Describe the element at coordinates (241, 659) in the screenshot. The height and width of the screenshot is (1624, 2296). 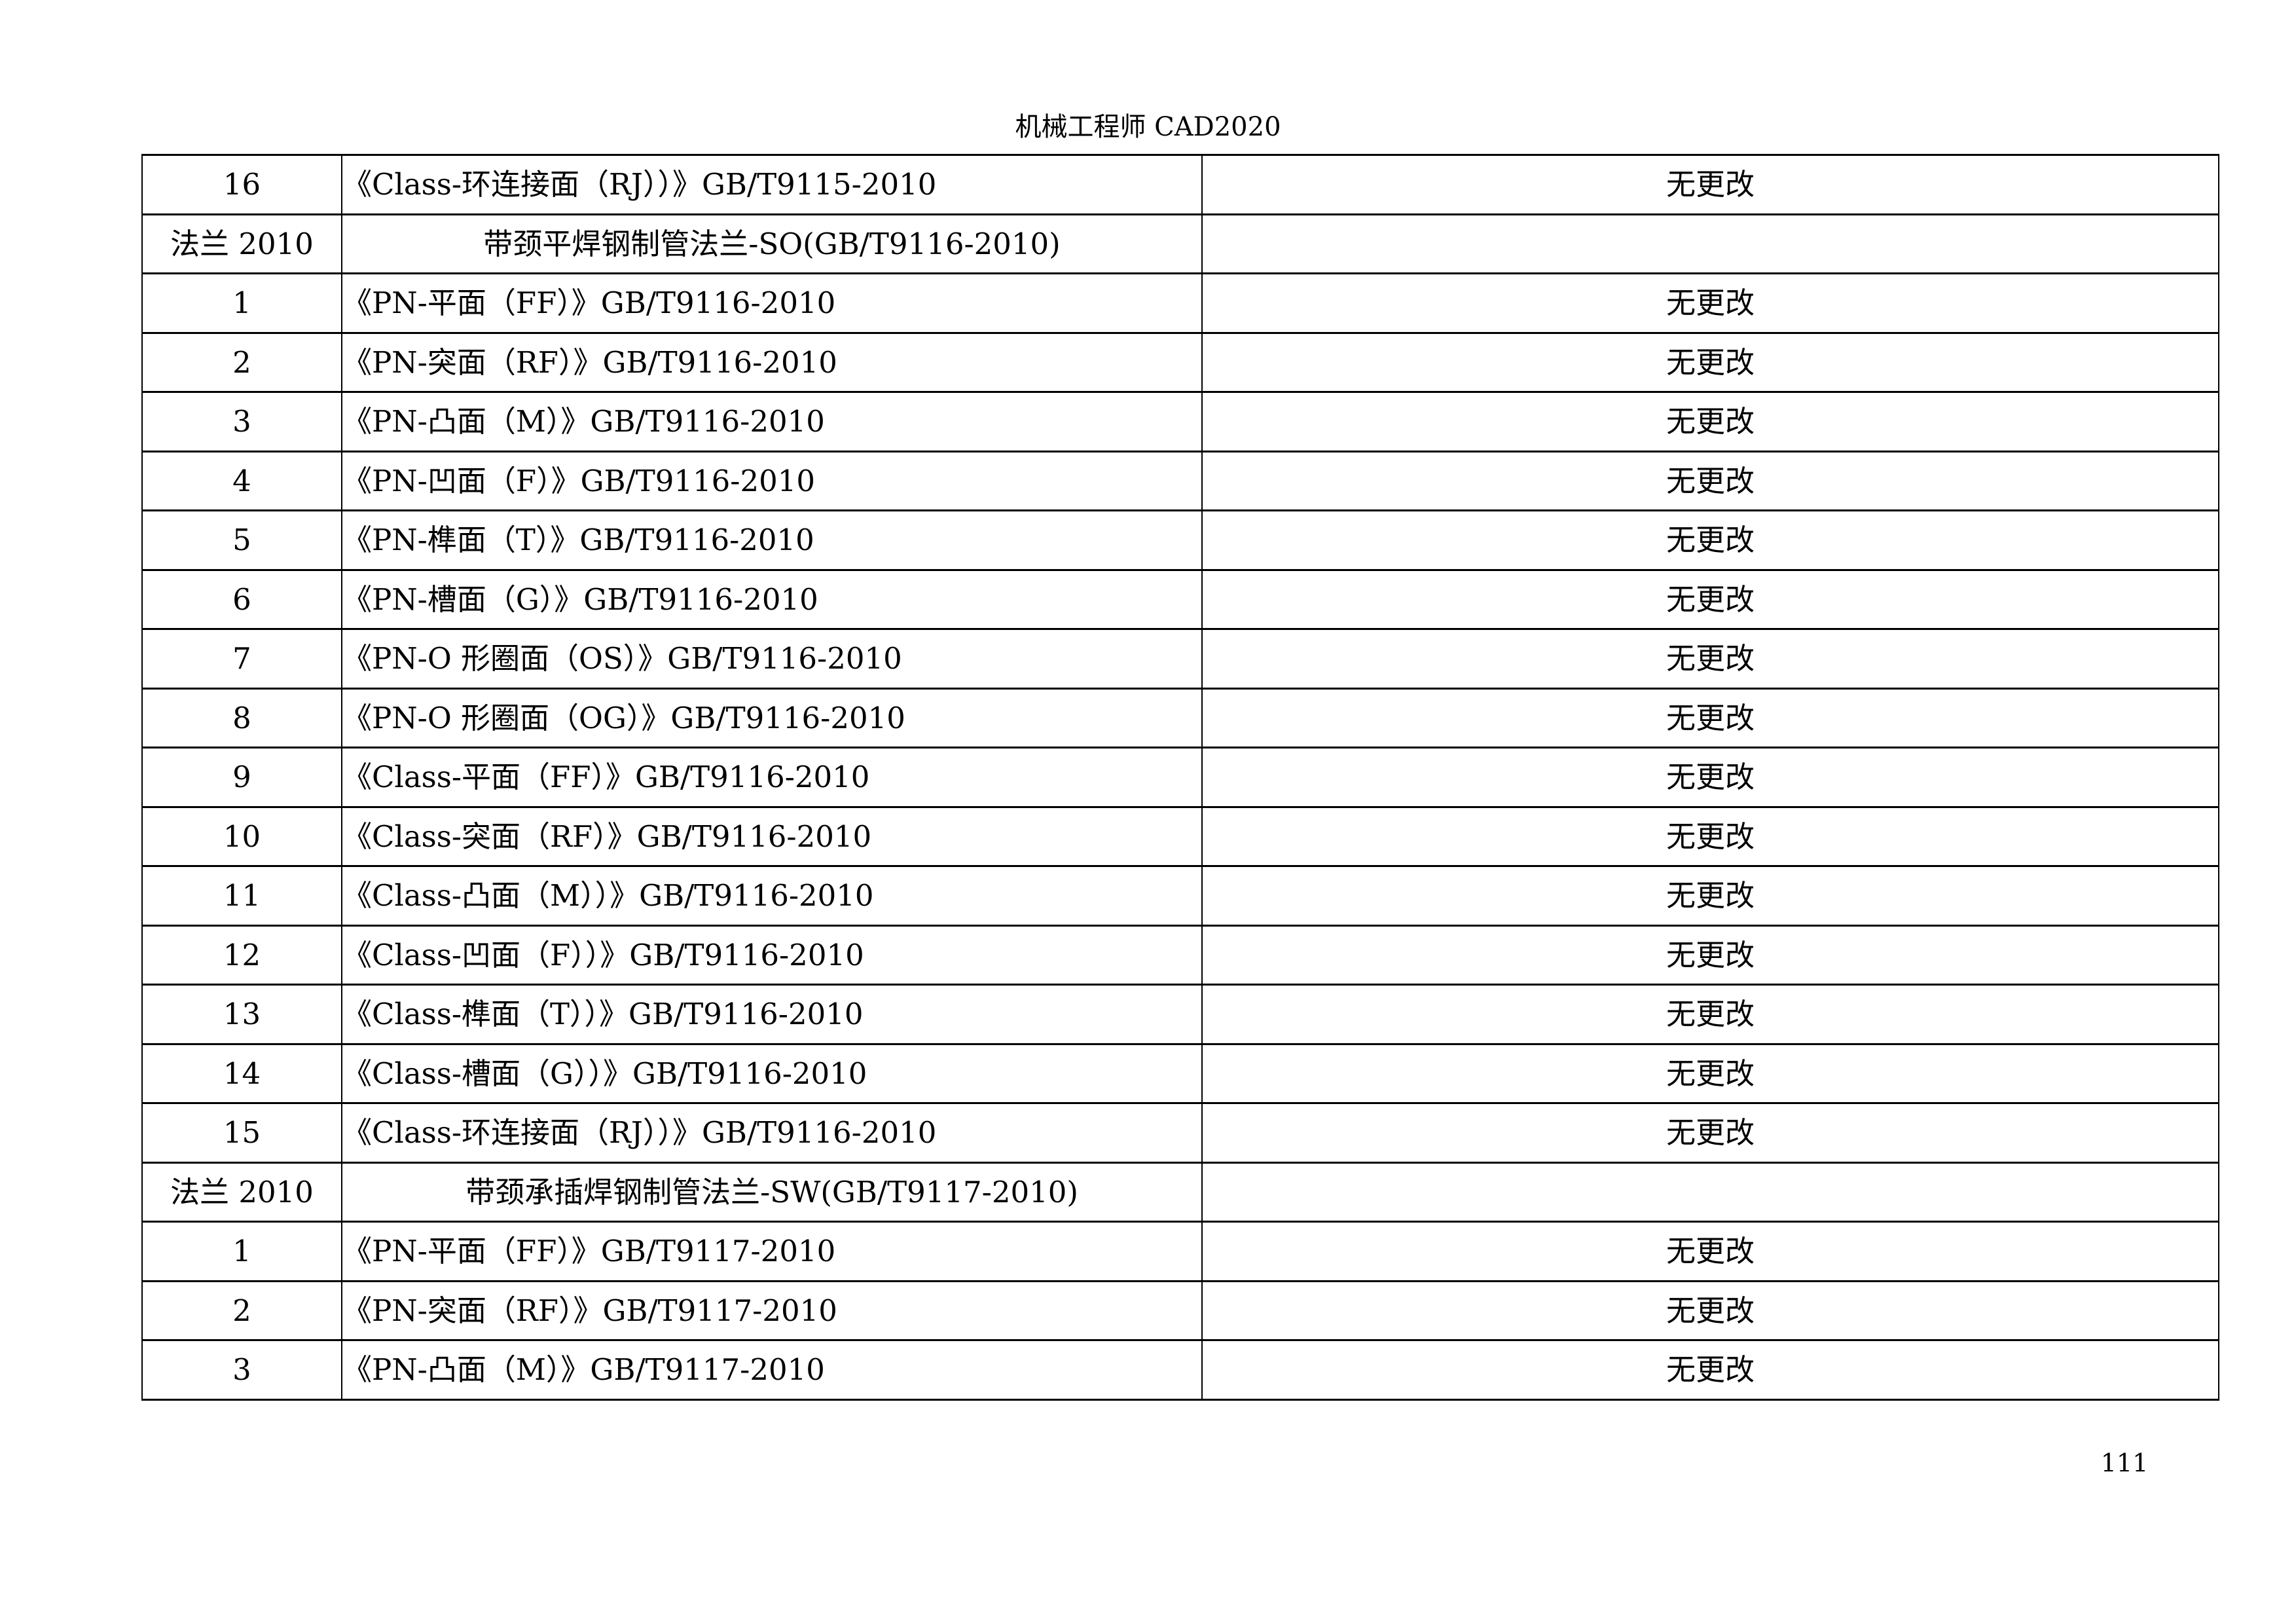
I see `row-index-cell: 7` at that location.